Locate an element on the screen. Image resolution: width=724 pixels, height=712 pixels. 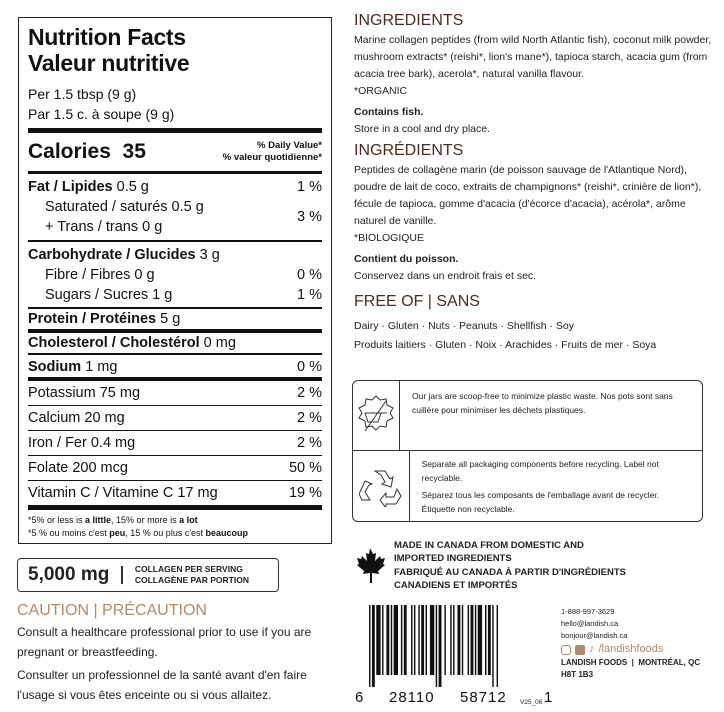
carb-row: Carbohydrate / Glucides 3 g is located at coordinates (175, 255).